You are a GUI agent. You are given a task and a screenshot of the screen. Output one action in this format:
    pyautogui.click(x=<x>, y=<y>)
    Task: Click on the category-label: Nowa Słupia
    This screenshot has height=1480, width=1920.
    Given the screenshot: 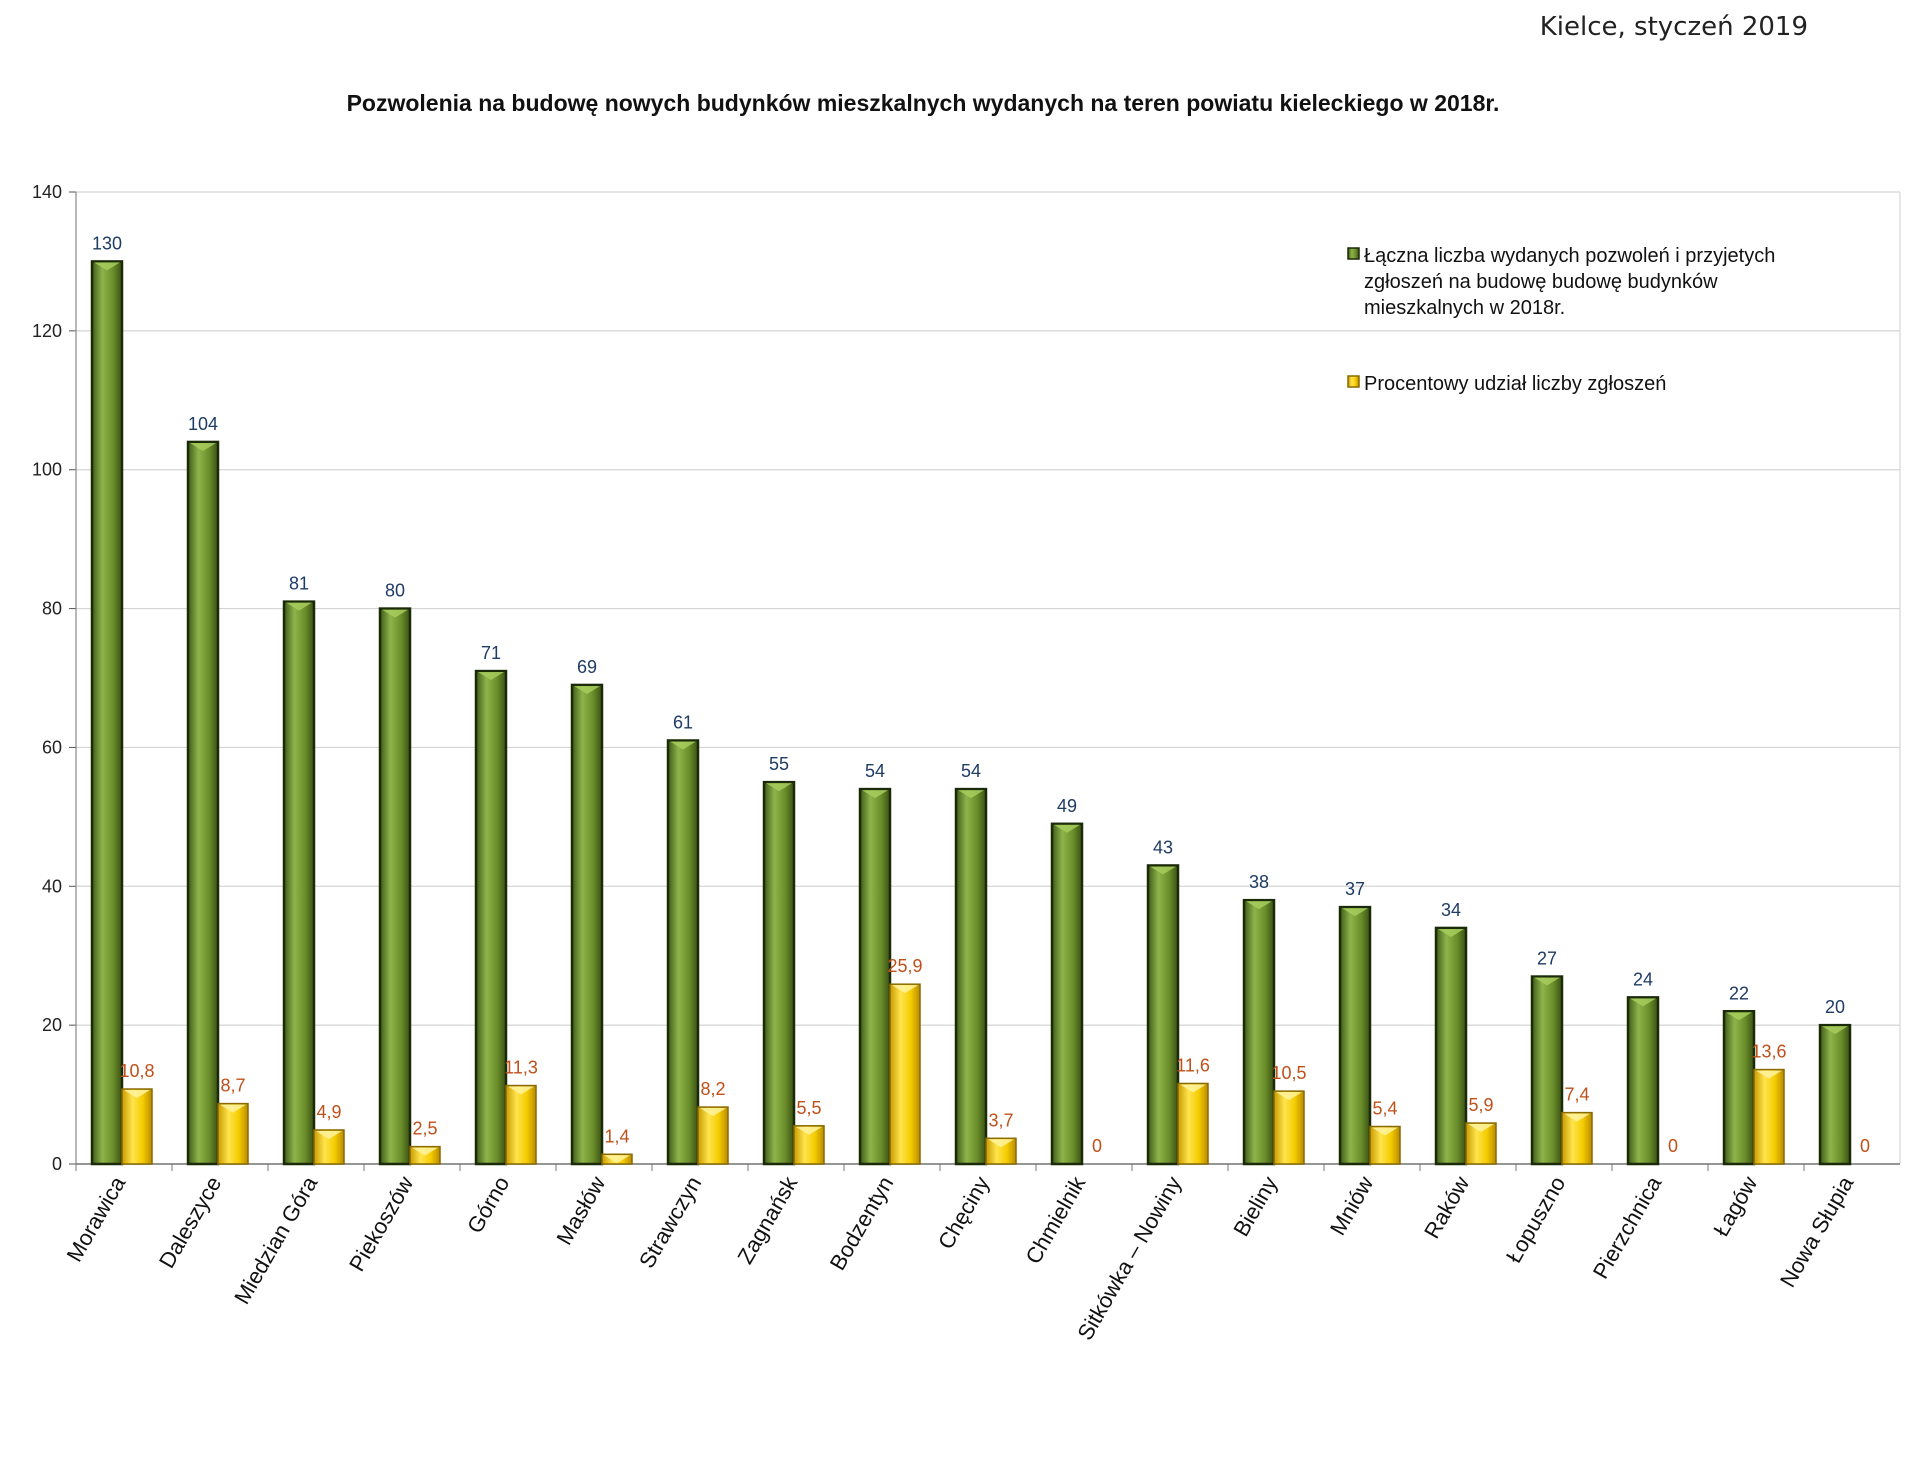 What is the action you would take?
    pyautogui.click(x=1817, y=1231)
    